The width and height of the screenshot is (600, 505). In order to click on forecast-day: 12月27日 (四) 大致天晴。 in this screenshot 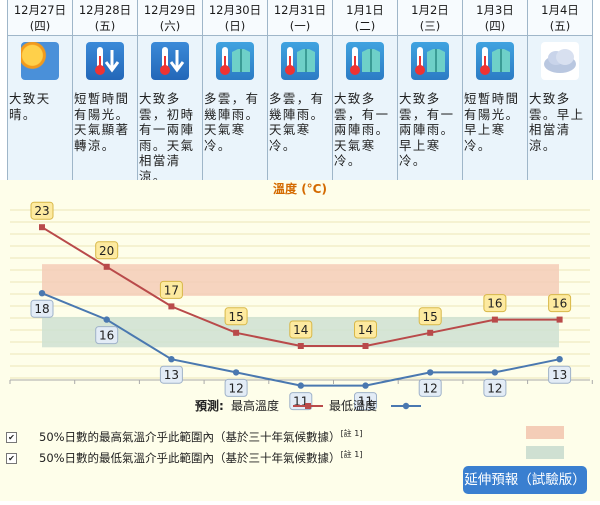, I will do `click(40, 90)`.